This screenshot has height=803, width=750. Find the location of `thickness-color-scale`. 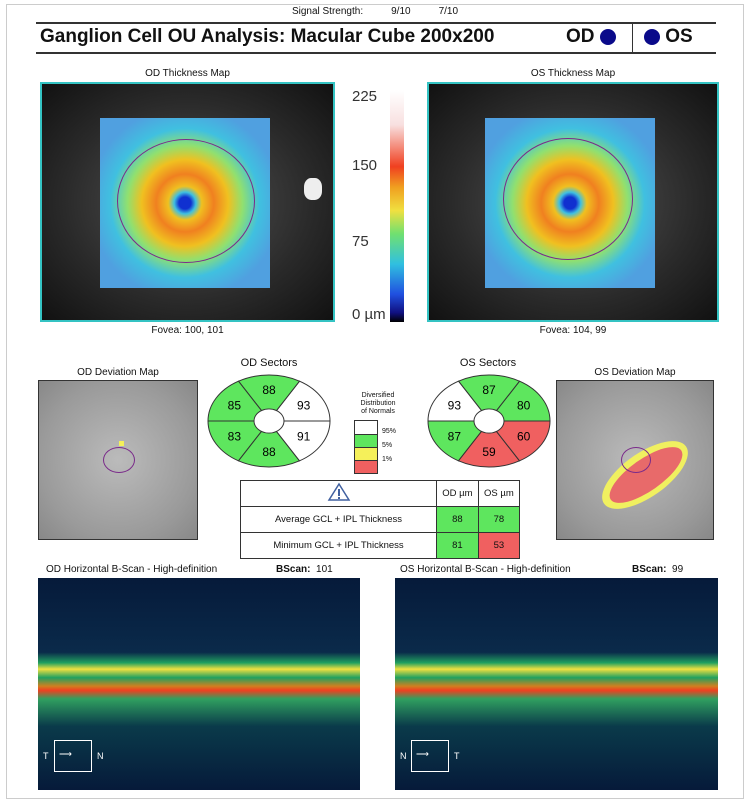

thickness-color-scale is located at coordinates (397, 206).